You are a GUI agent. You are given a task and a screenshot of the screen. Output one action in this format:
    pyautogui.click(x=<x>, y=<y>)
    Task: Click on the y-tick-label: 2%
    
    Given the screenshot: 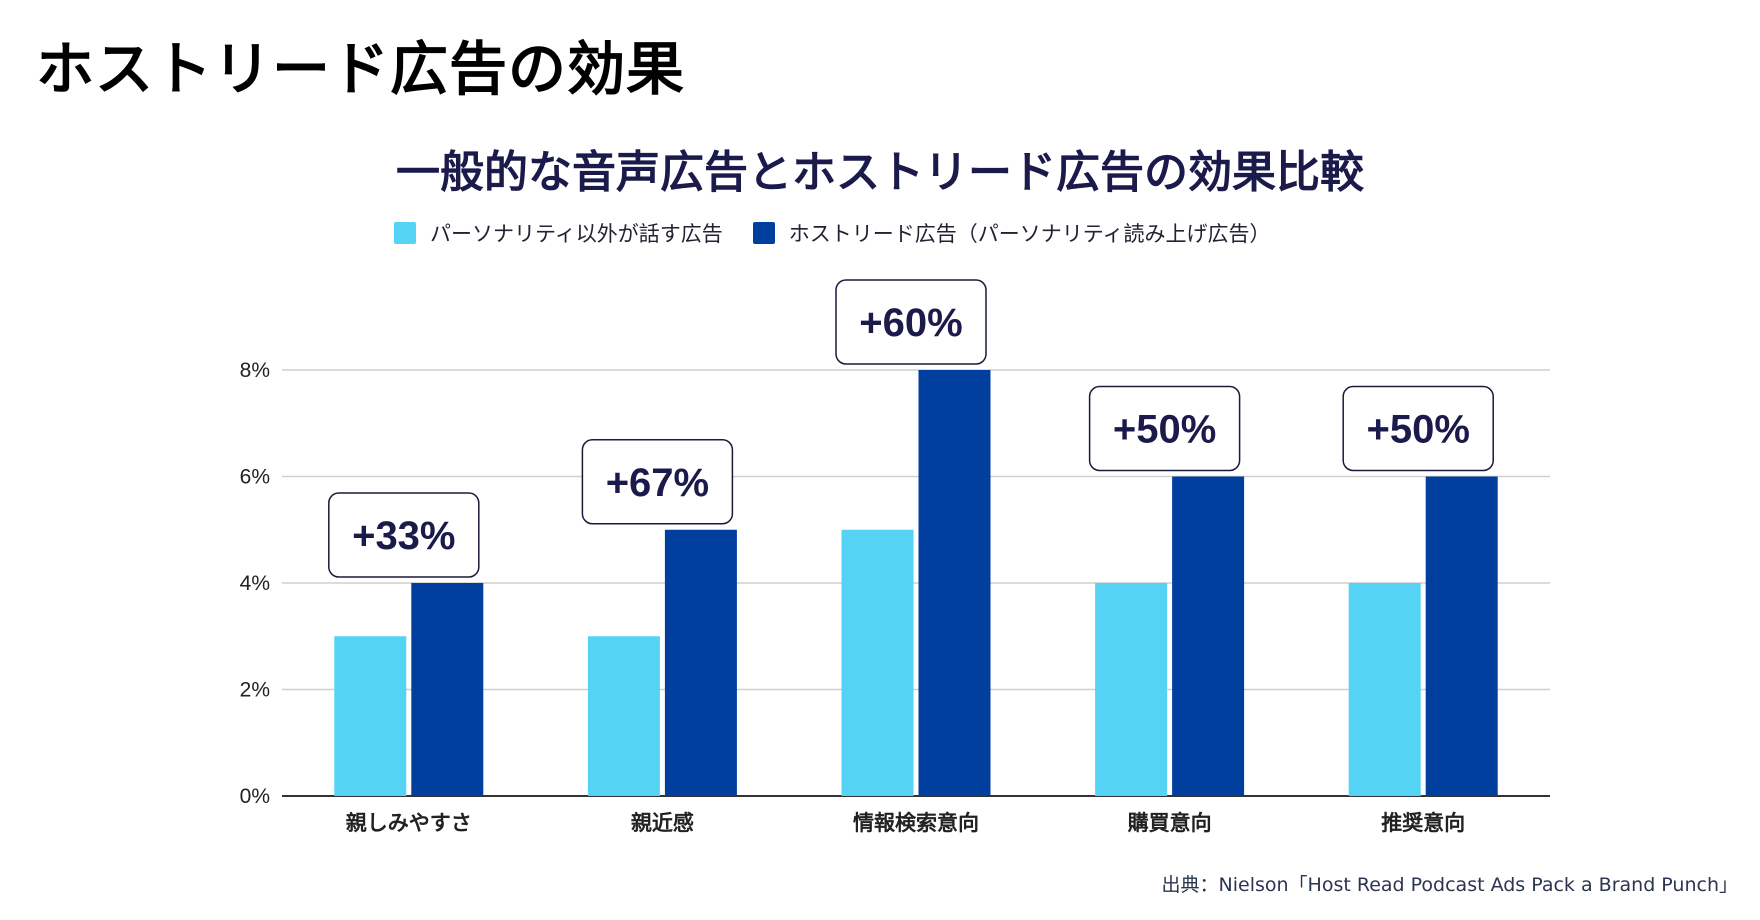 What is the action you would take?
    pyautogui.click(x=255, y=690)
    